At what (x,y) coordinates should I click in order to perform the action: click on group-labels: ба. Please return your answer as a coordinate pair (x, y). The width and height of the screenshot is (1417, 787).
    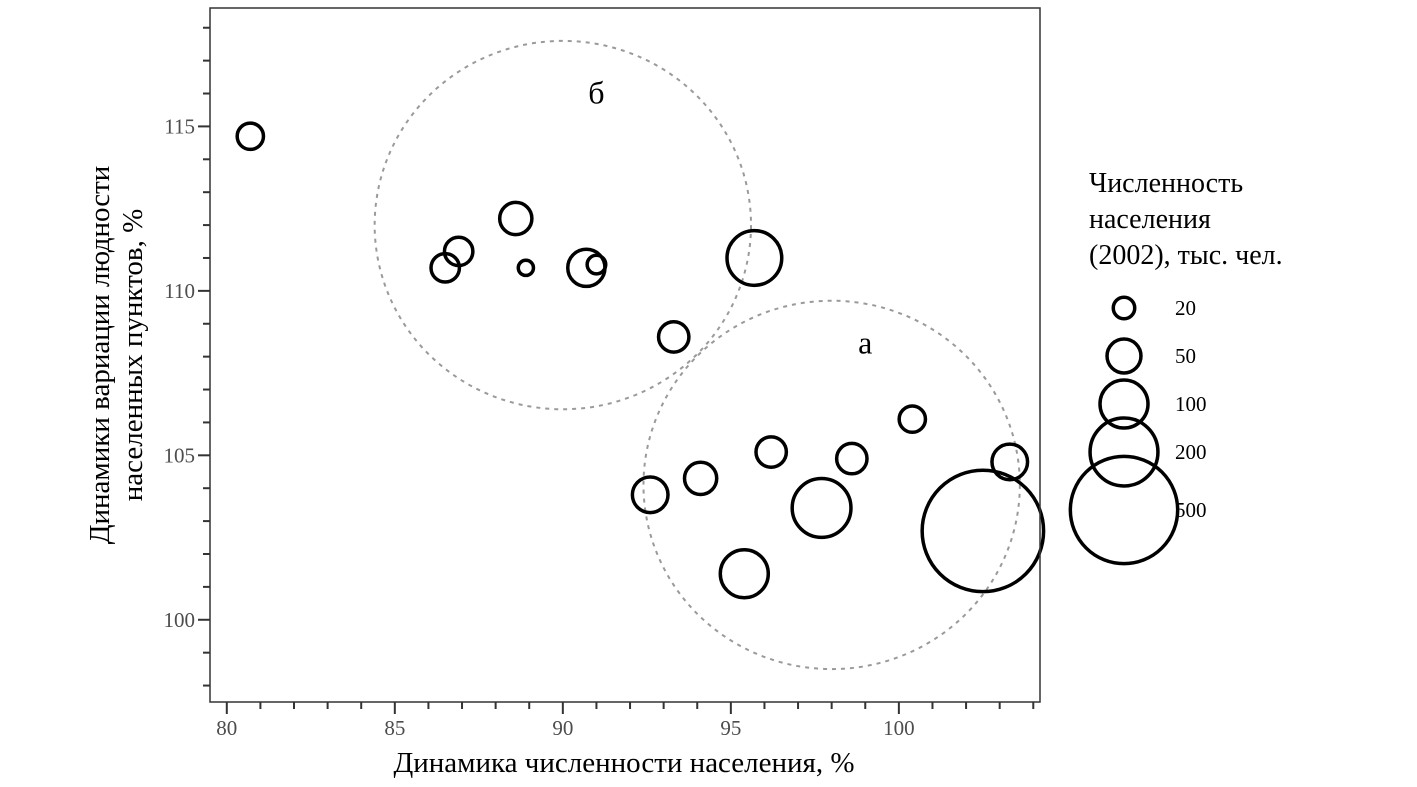
    Looking at the image, I should click on (730, 218).